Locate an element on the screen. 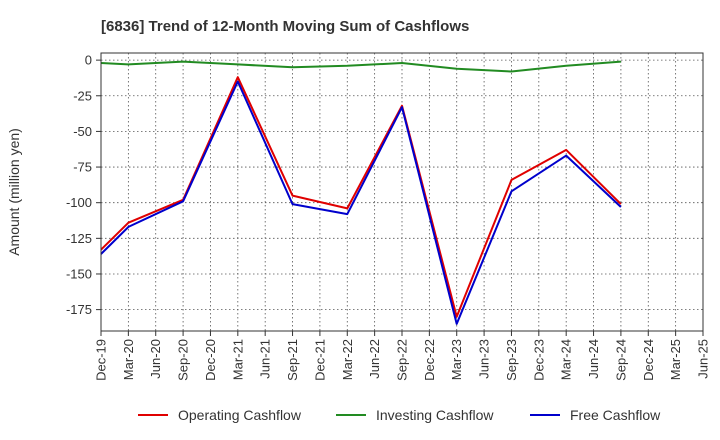 The height and width of the screenshot is (440, 720). x-tick-label: Dec-19 is located at coordinates (101, 360).